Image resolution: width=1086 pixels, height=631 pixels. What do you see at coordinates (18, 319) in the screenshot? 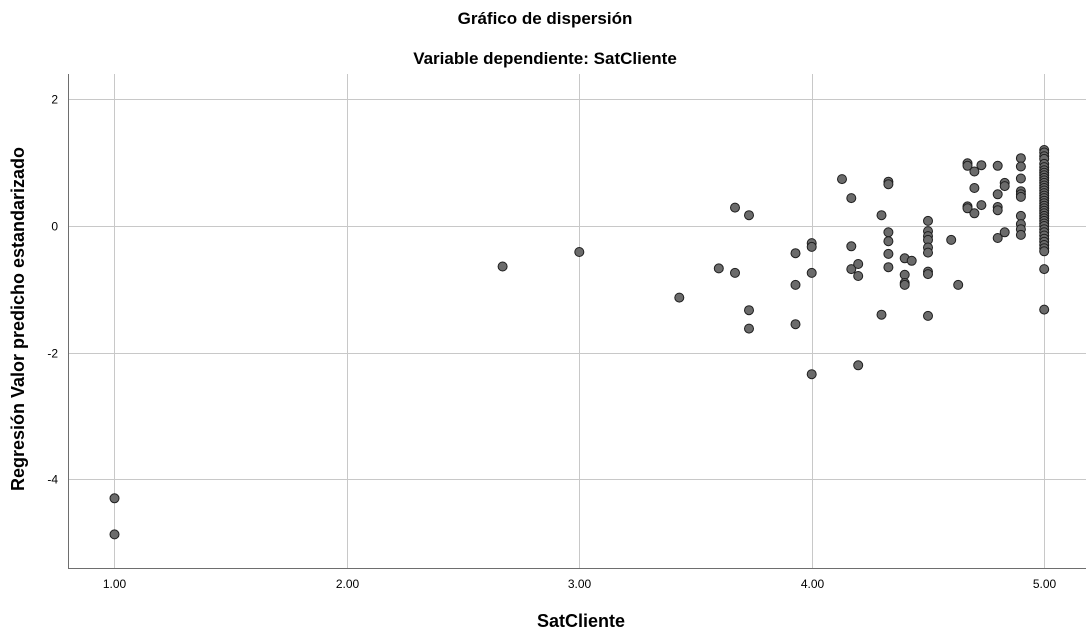
I see `y-axis-label: Regresión Valor predicho estandarizado` at bounding box center [18, 319].